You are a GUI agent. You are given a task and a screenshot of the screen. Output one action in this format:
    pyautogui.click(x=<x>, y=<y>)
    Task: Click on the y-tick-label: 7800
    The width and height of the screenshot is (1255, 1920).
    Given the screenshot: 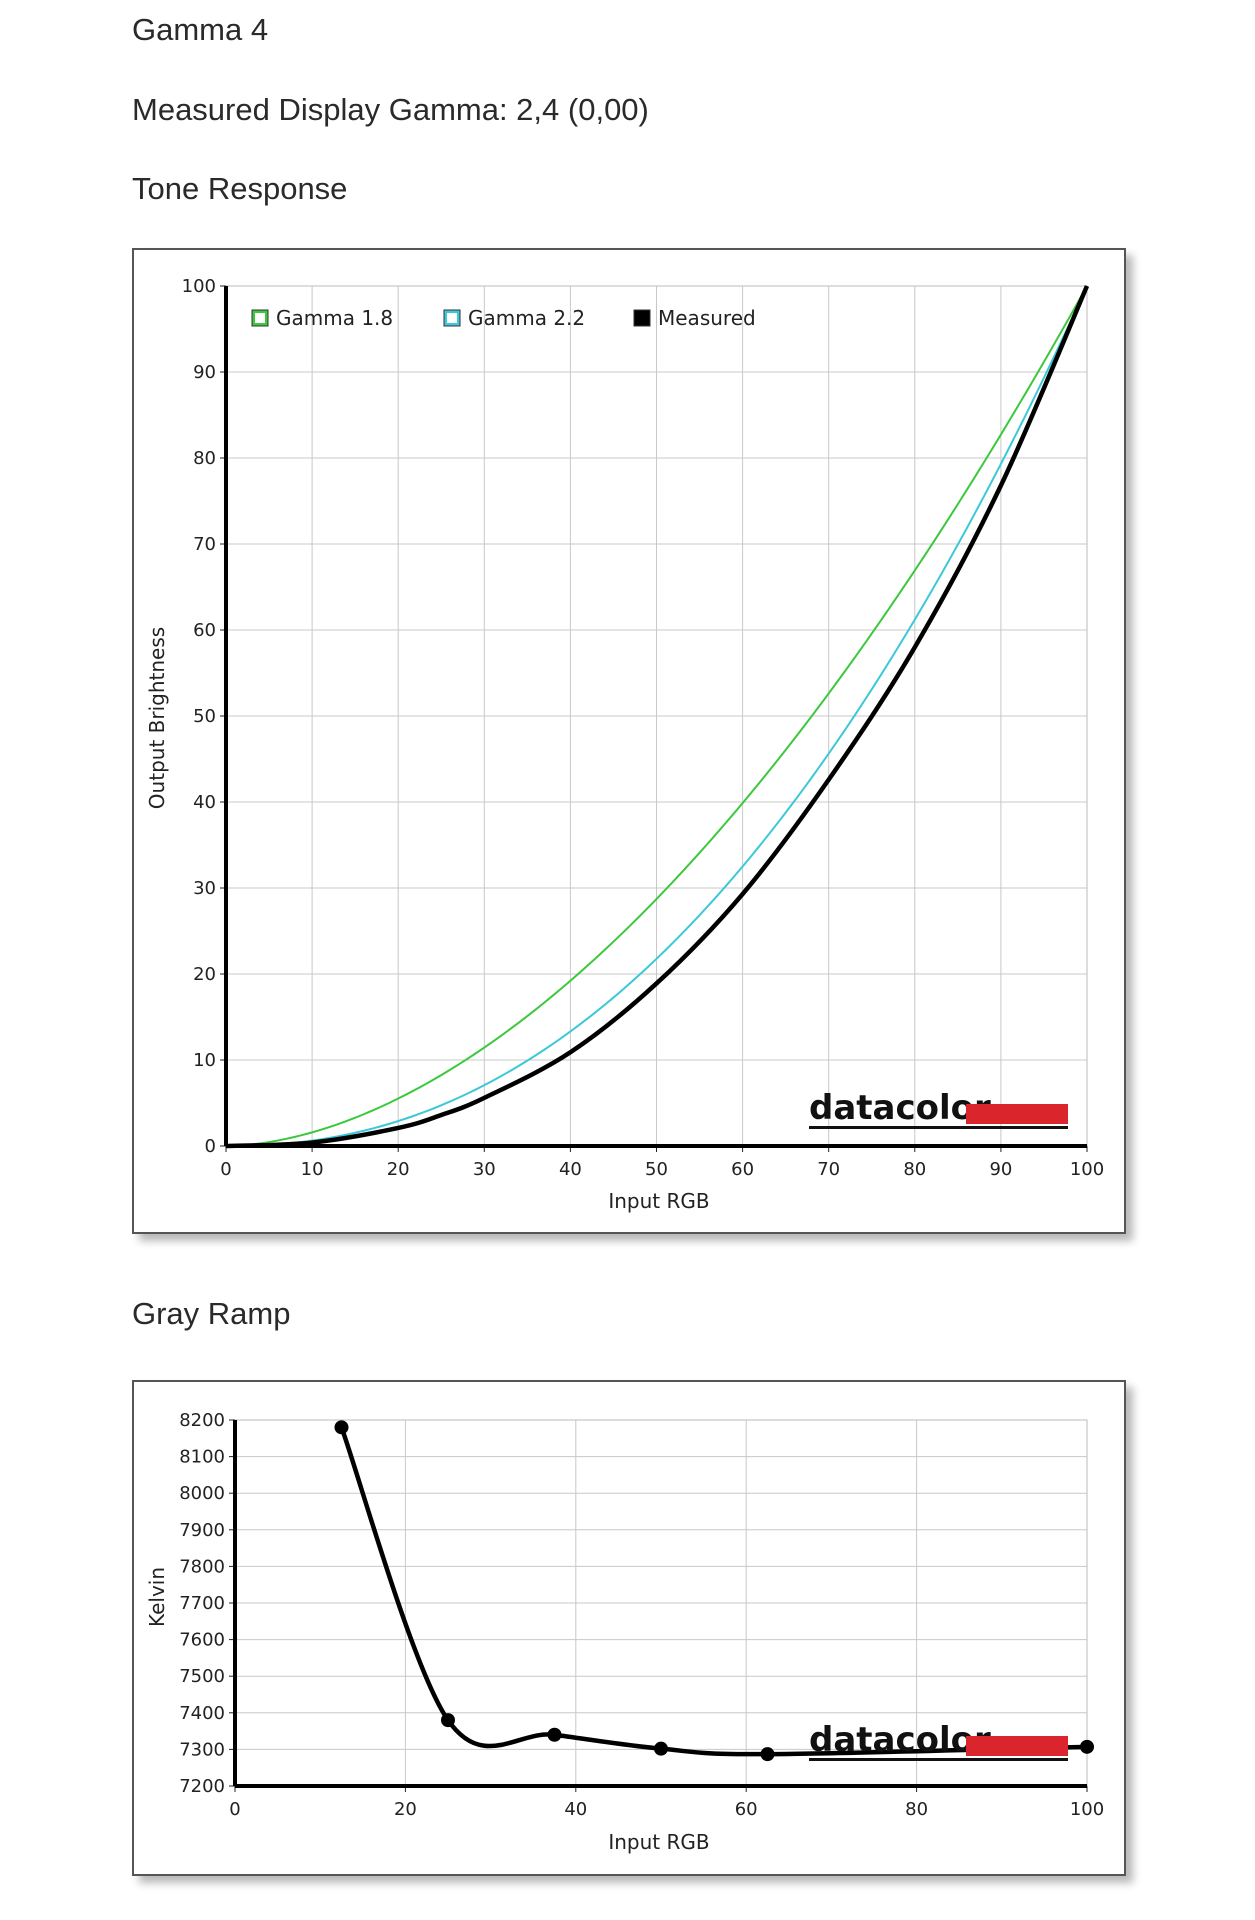 What is the action you would take?
    pyautogui.click(x=202, y=1566)
    